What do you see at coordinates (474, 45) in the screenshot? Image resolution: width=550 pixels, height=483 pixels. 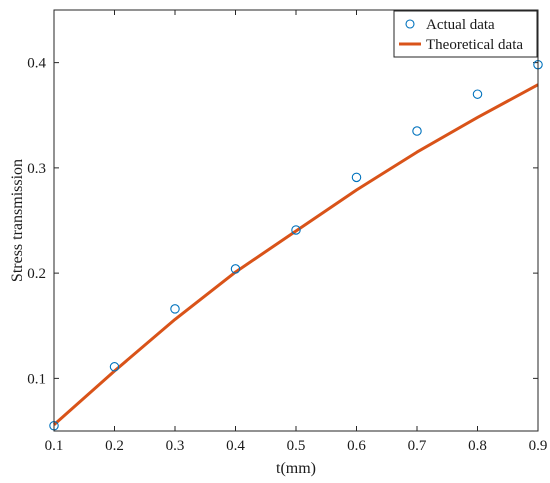 I see `legend-label-theoretical-data: Theoretical data` at bounding box center [474, 45].